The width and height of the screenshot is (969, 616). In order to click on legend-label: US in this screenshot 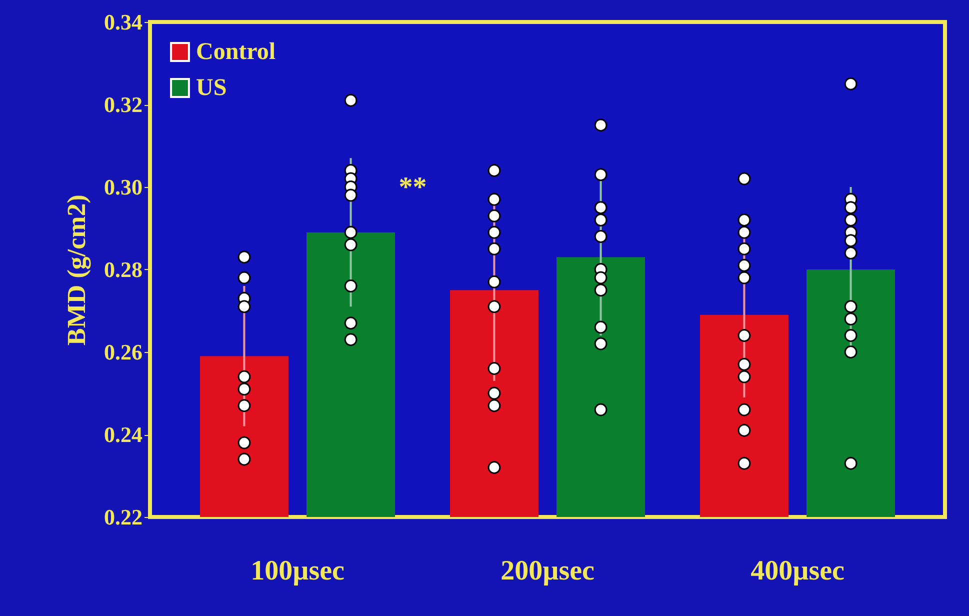, I will do `click(211, 88)`.